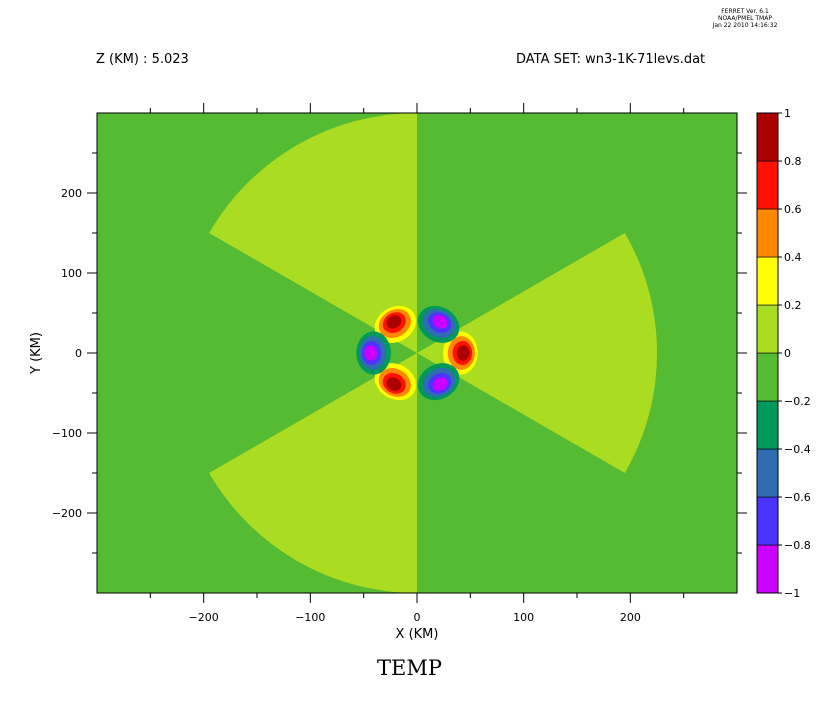 The image size is (819, 706). I want to click on colorbar-label: 0.2, so click(793, 305).